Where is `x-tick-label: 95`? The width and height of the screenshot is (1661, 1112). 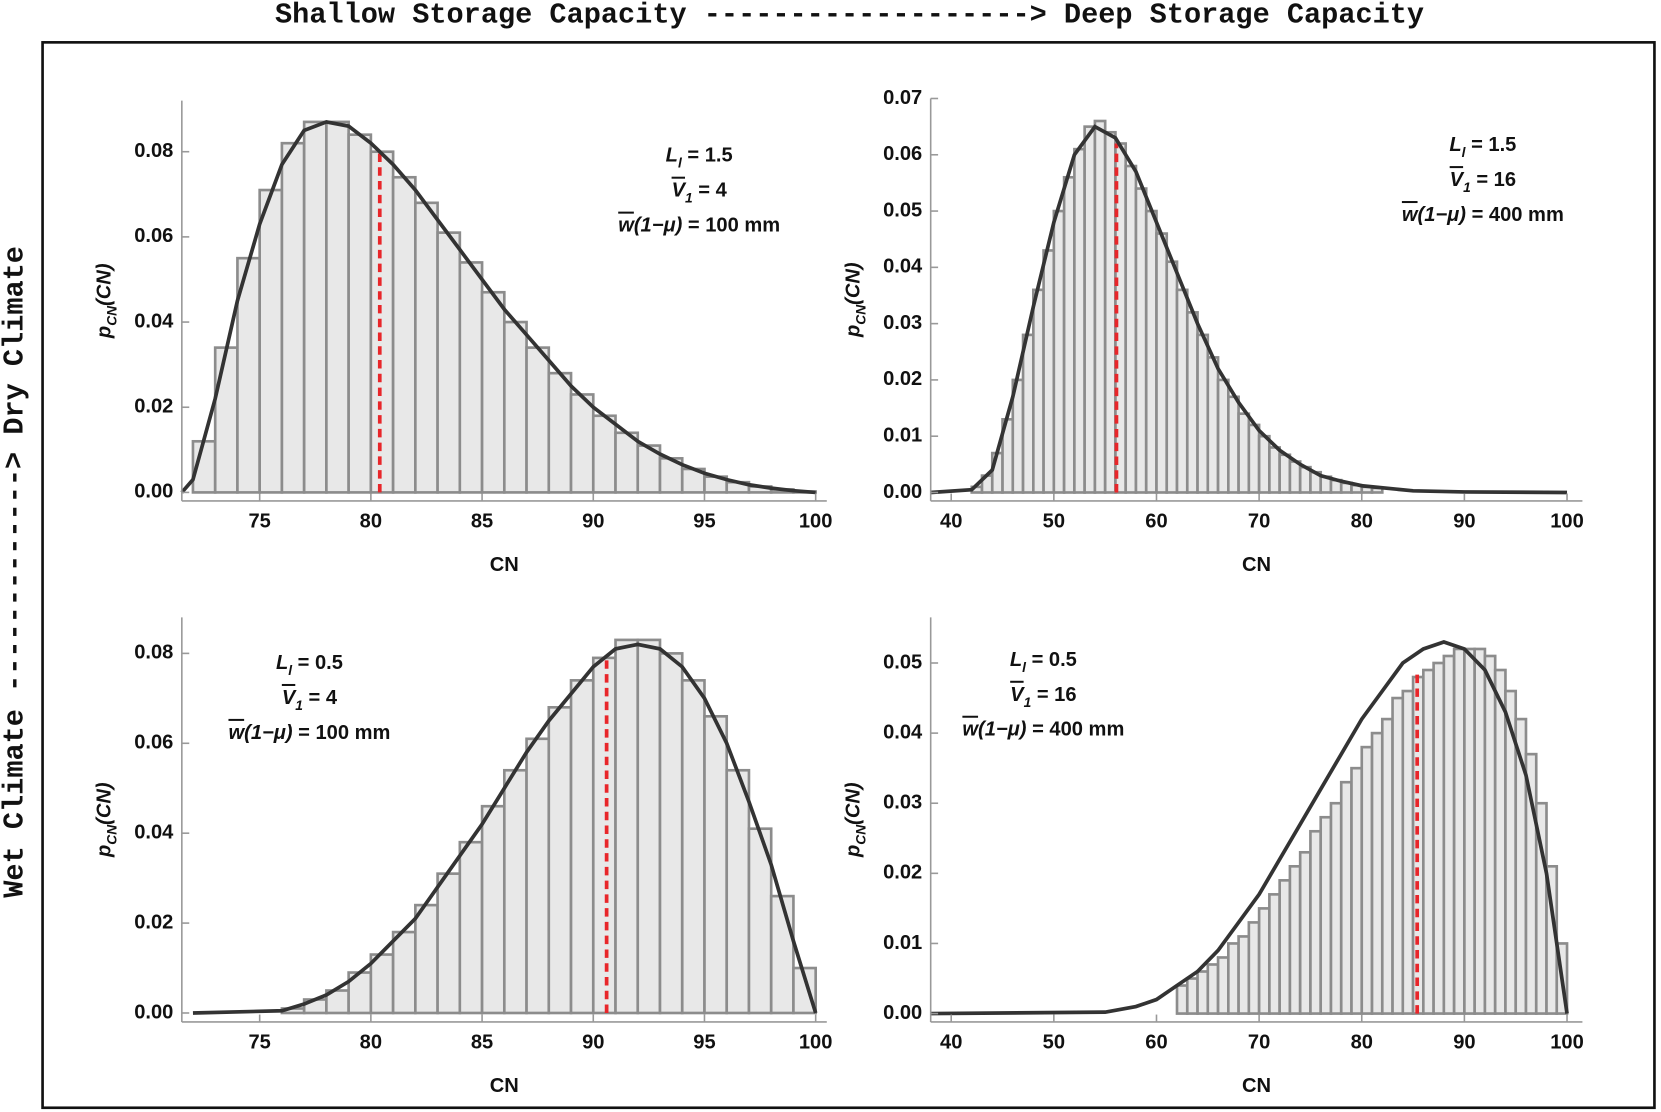 x-tick-label: 95 is located at coordinates (704, 521).